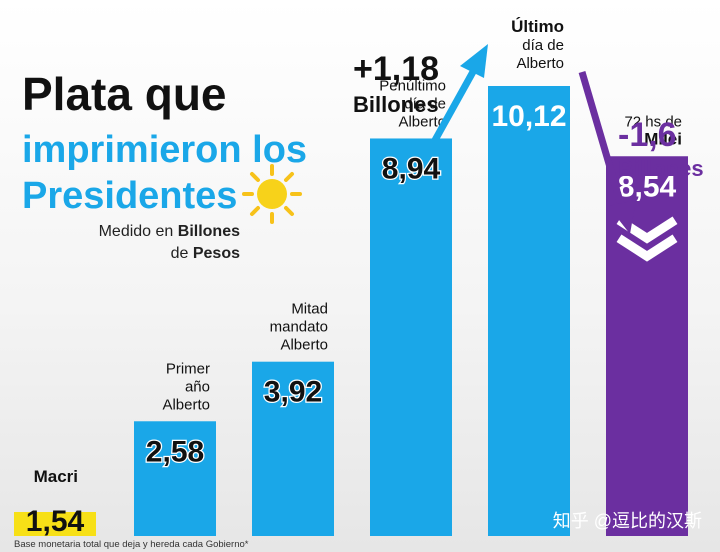  Describe the element at coordinates (396, 104) in the screenshot. I see `delta-unit-increase: Billones` at that location.